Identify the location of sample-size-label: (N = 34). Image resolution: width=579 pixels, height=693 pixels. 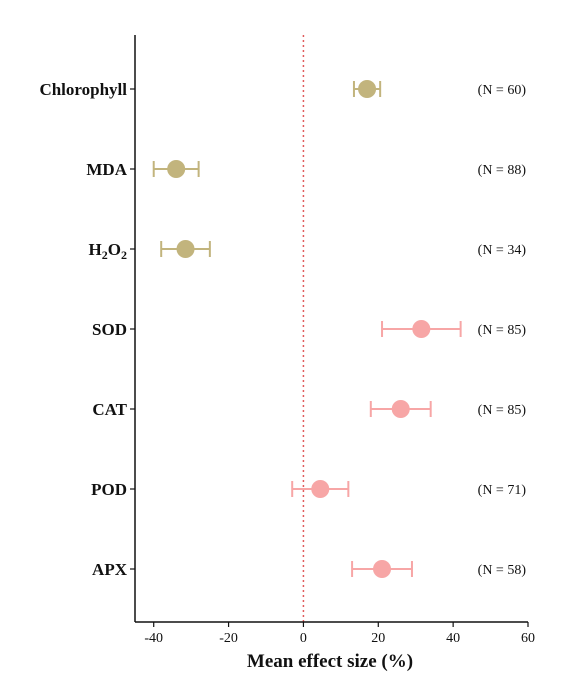
(502, 250).